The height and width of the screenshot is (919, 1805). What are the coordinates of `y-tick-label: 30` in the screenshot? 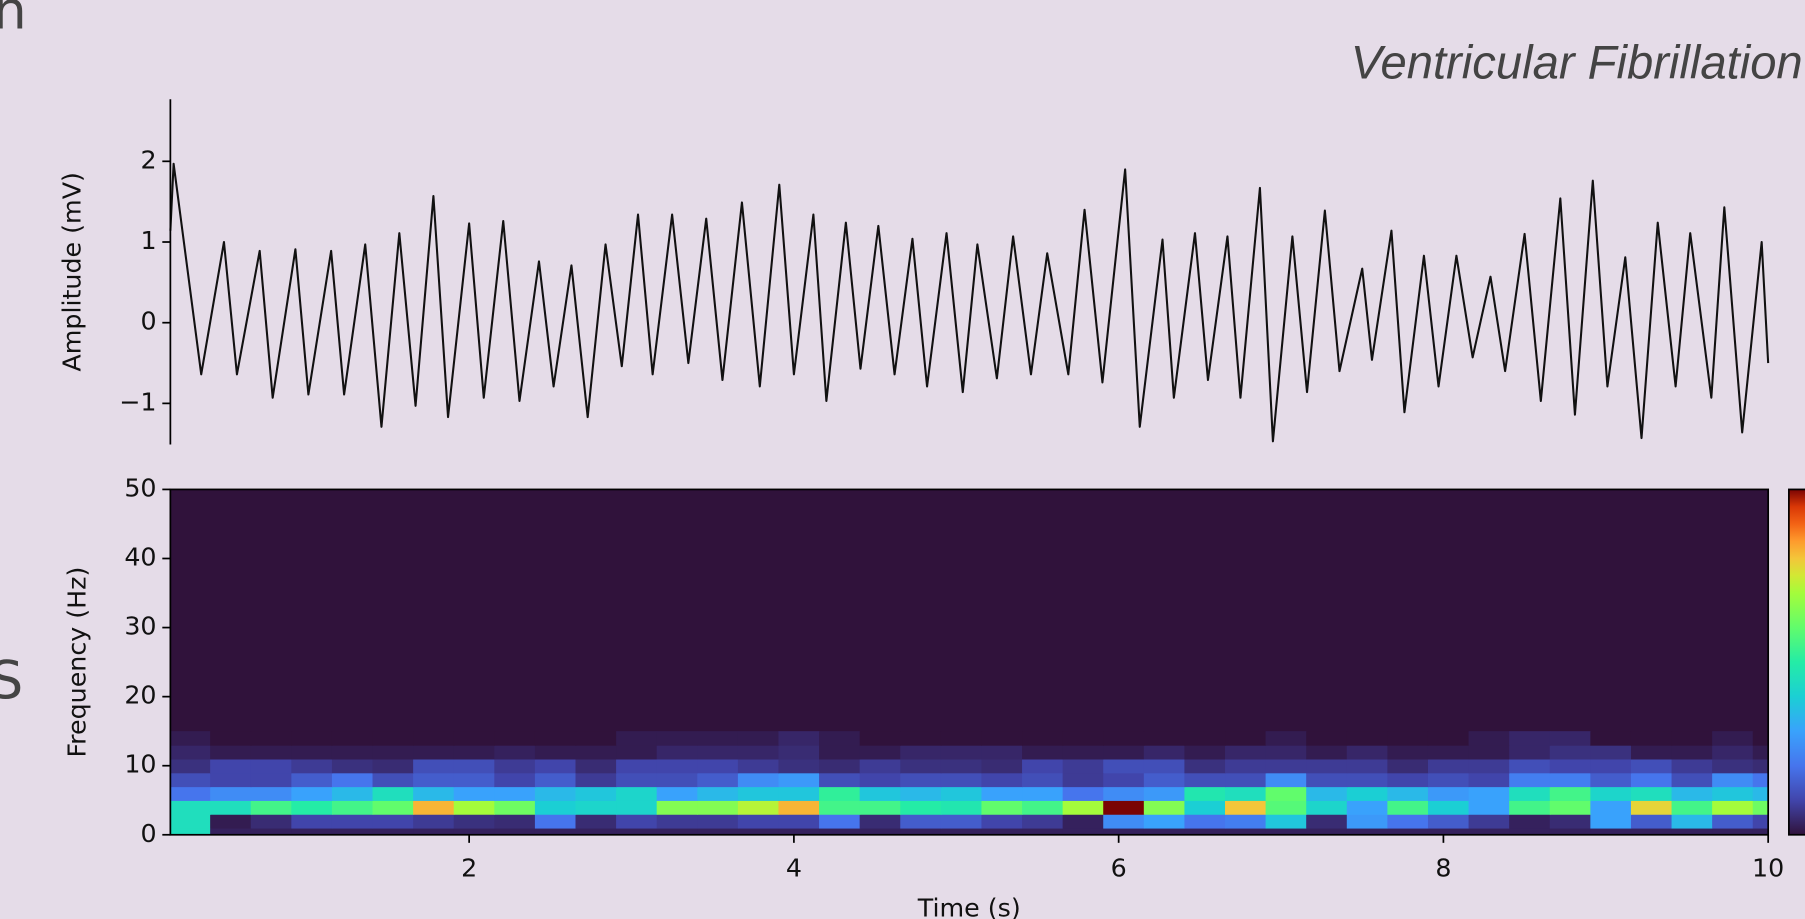 It's located at (140, 626).